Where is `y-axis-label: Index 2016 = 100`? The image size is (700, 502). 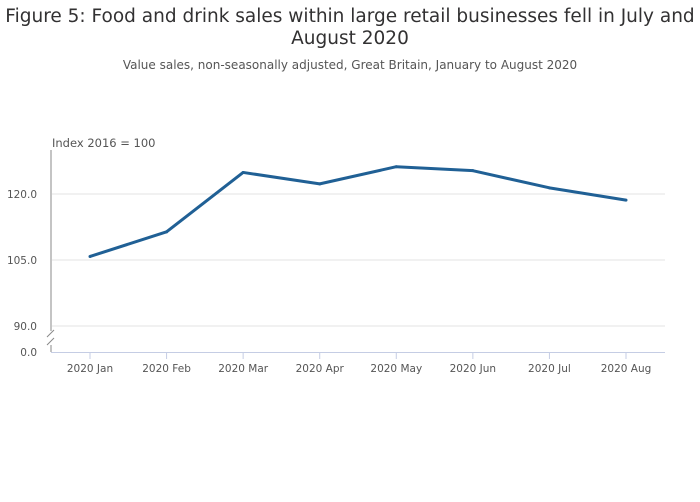 y-axis-label: Index 2016 = 100 is located at coordinates (103, 143).